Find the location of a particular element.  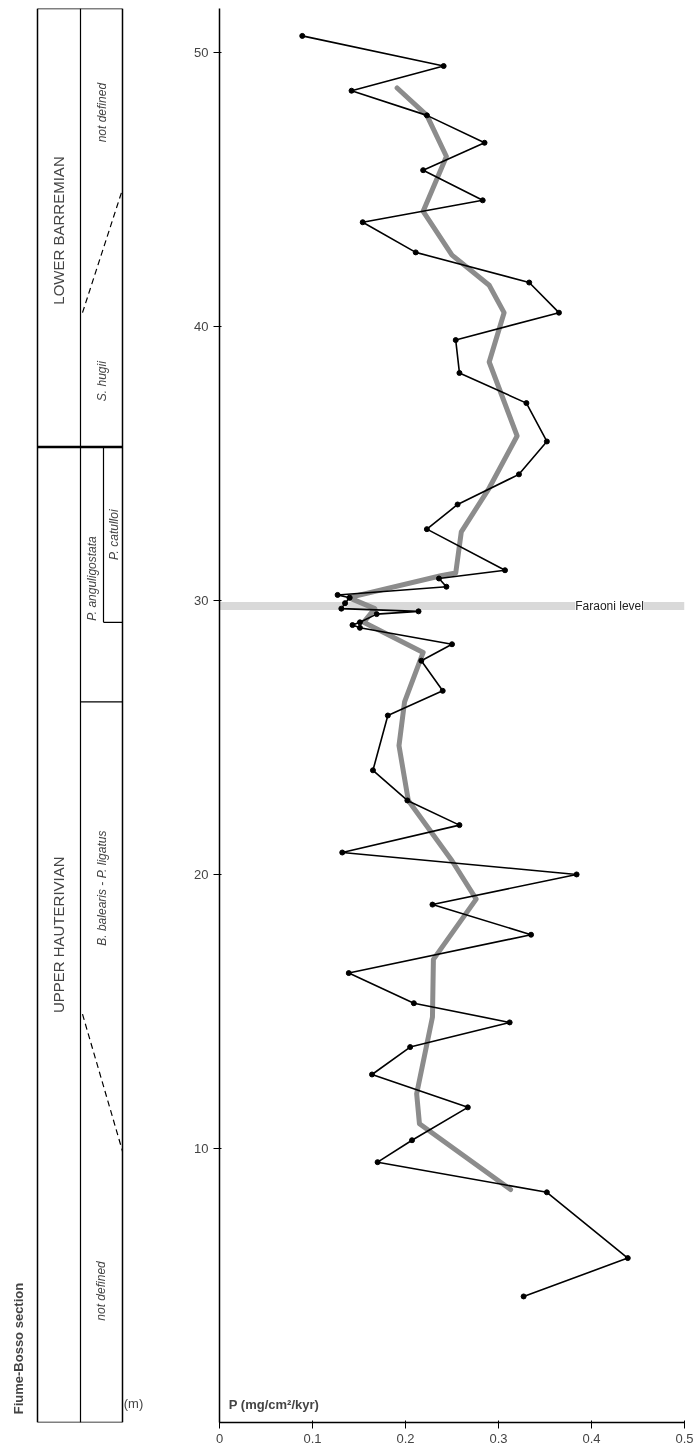

text: Fiume-Bosso section is located at coordinates (18, 1348).